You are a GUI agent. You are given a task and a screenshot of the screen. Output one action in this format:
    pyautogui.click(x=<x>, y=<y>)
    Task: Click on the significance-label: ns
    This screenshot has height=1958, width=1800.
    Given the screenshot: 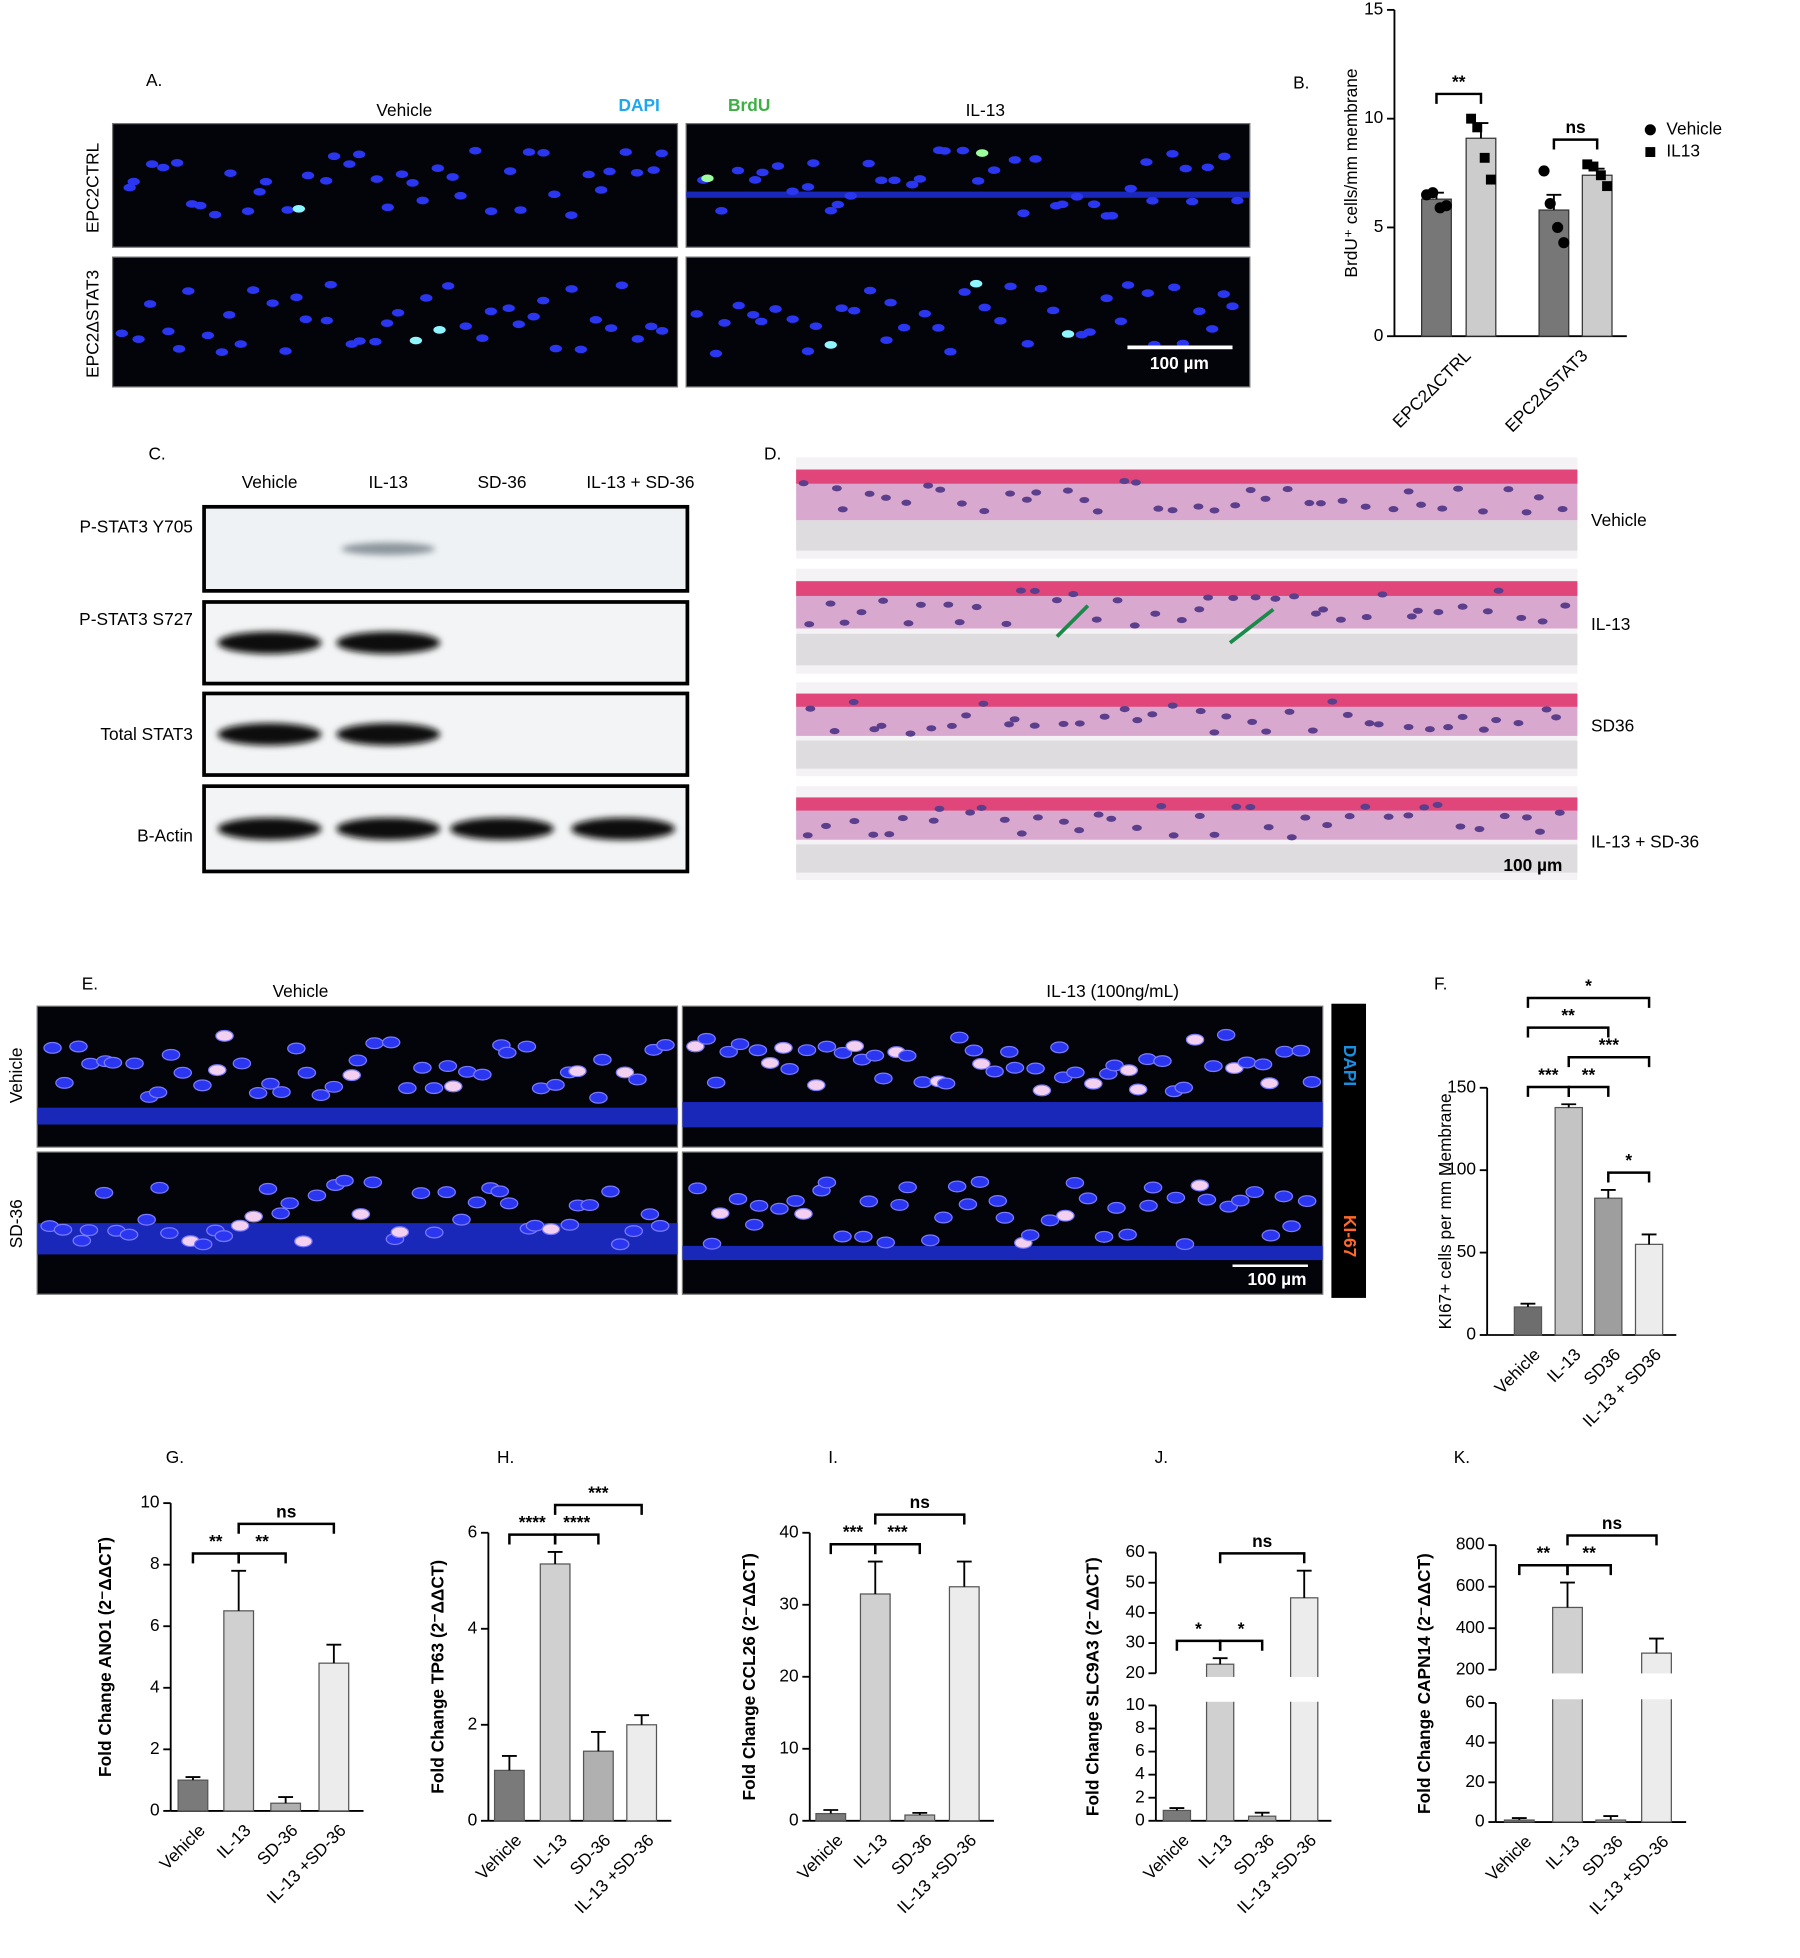 What is the action you would take?
    pyautogui.click(x=286, y=1511)
    